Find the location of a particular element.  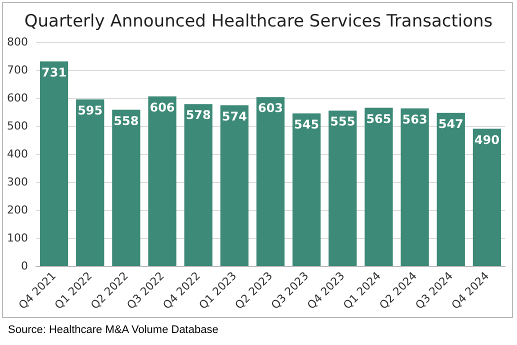

y-tick-label: 0 is located at coordinates (24, 266).